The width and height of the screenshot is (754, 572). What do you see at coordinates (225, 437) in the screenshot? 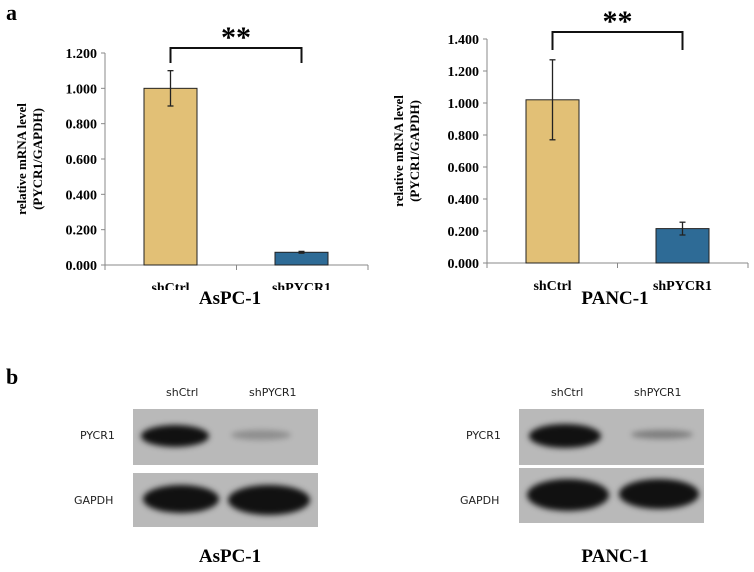
I see `blot-pycr1-aspc1` at bounding box center [225, 437].